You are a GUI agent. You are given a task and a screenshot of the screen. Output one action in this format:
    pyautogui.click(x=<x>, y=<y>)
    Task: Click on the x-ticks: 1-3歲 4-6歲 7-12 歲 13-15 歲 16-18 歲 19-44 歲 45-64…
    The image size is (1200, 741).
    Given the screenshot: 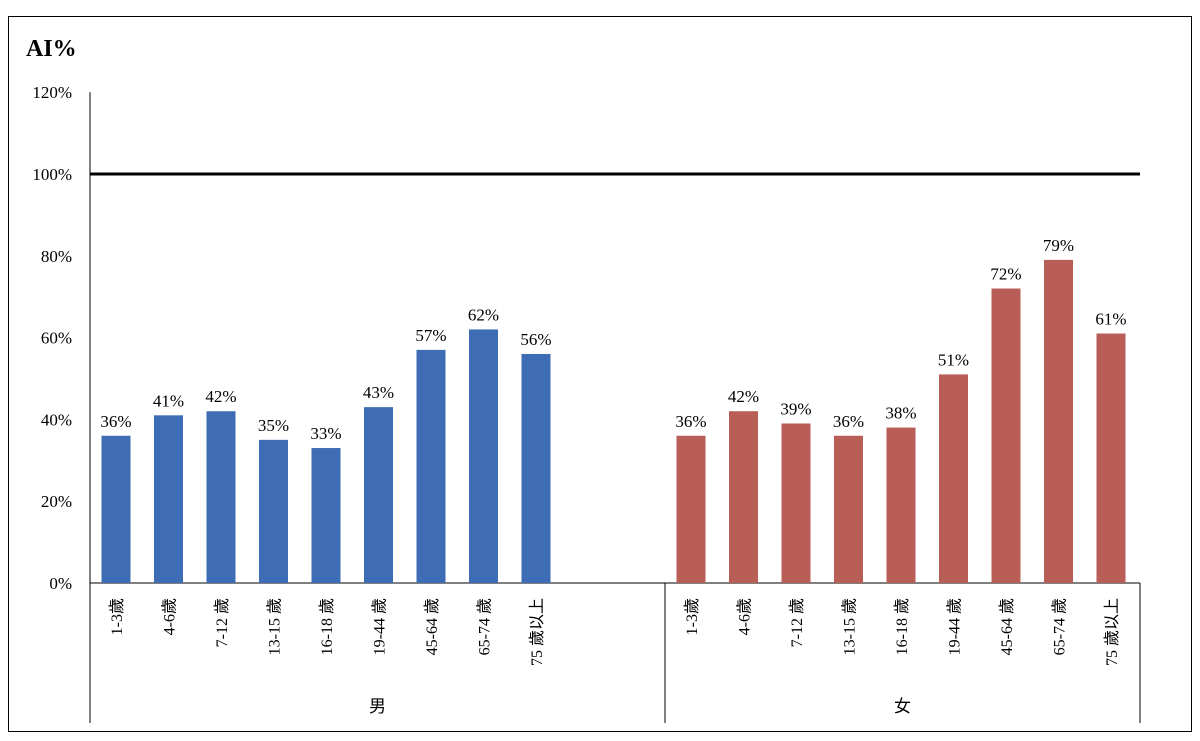 What is the action you would take?
    pyautogui.click(x=614, y=632)
    